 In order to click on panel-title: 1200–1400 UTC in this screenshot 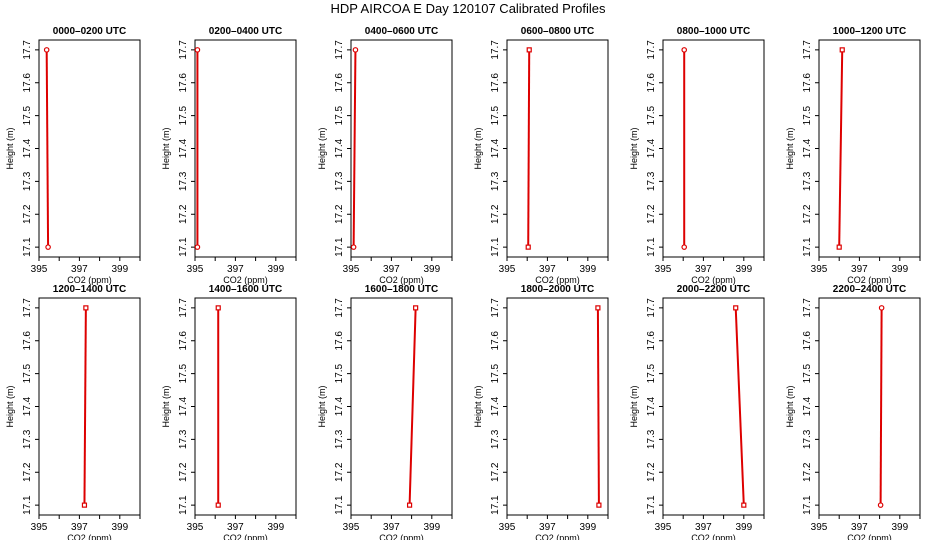, I will do `click(89, 289)`.